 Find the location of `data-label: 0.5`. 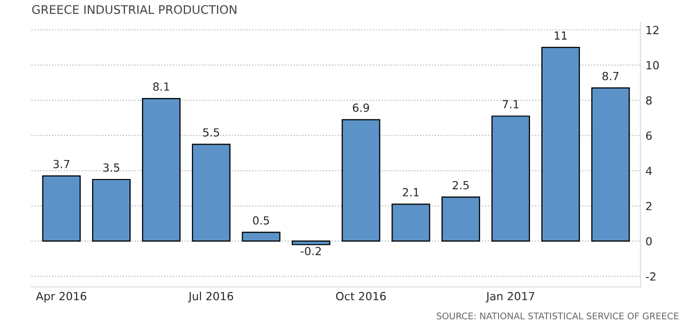

data-label: 0.5 is located at coordinates (261, 220).